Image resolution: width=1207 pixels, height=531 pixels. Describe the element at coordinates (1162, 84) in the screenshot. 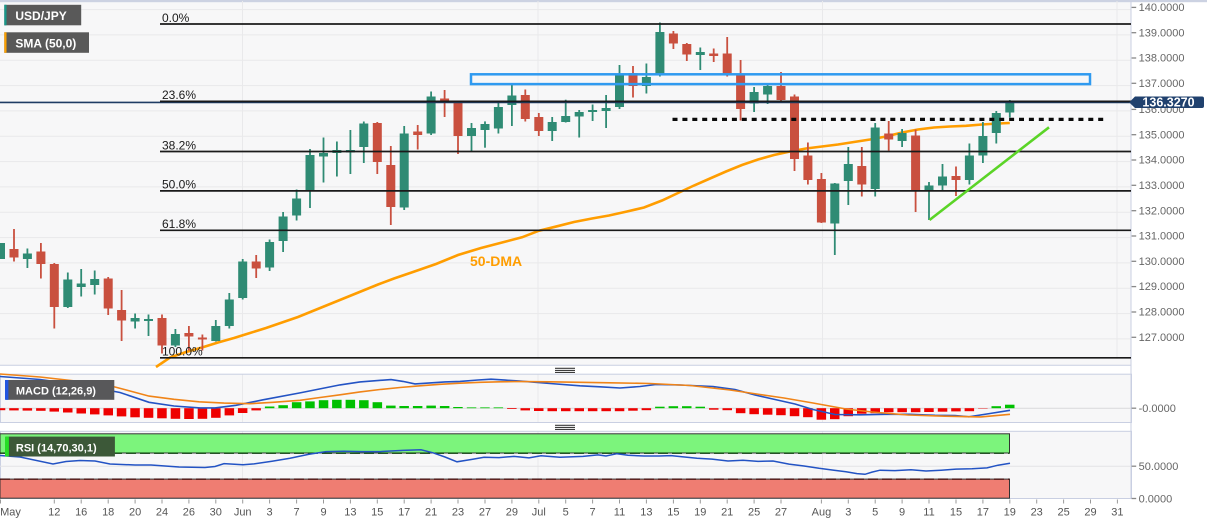

I see `svg-text: 137.0000` at that location.